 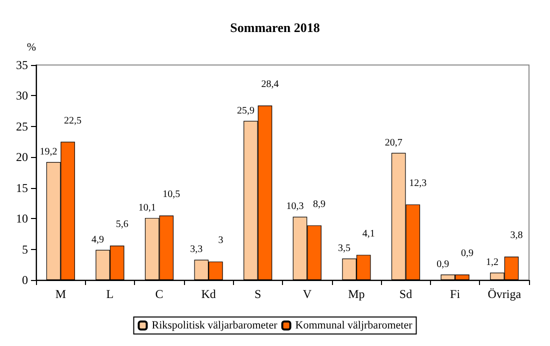 I want to click on legend-label: Kommunal väljrbarometer, so click(x=354, y=326).